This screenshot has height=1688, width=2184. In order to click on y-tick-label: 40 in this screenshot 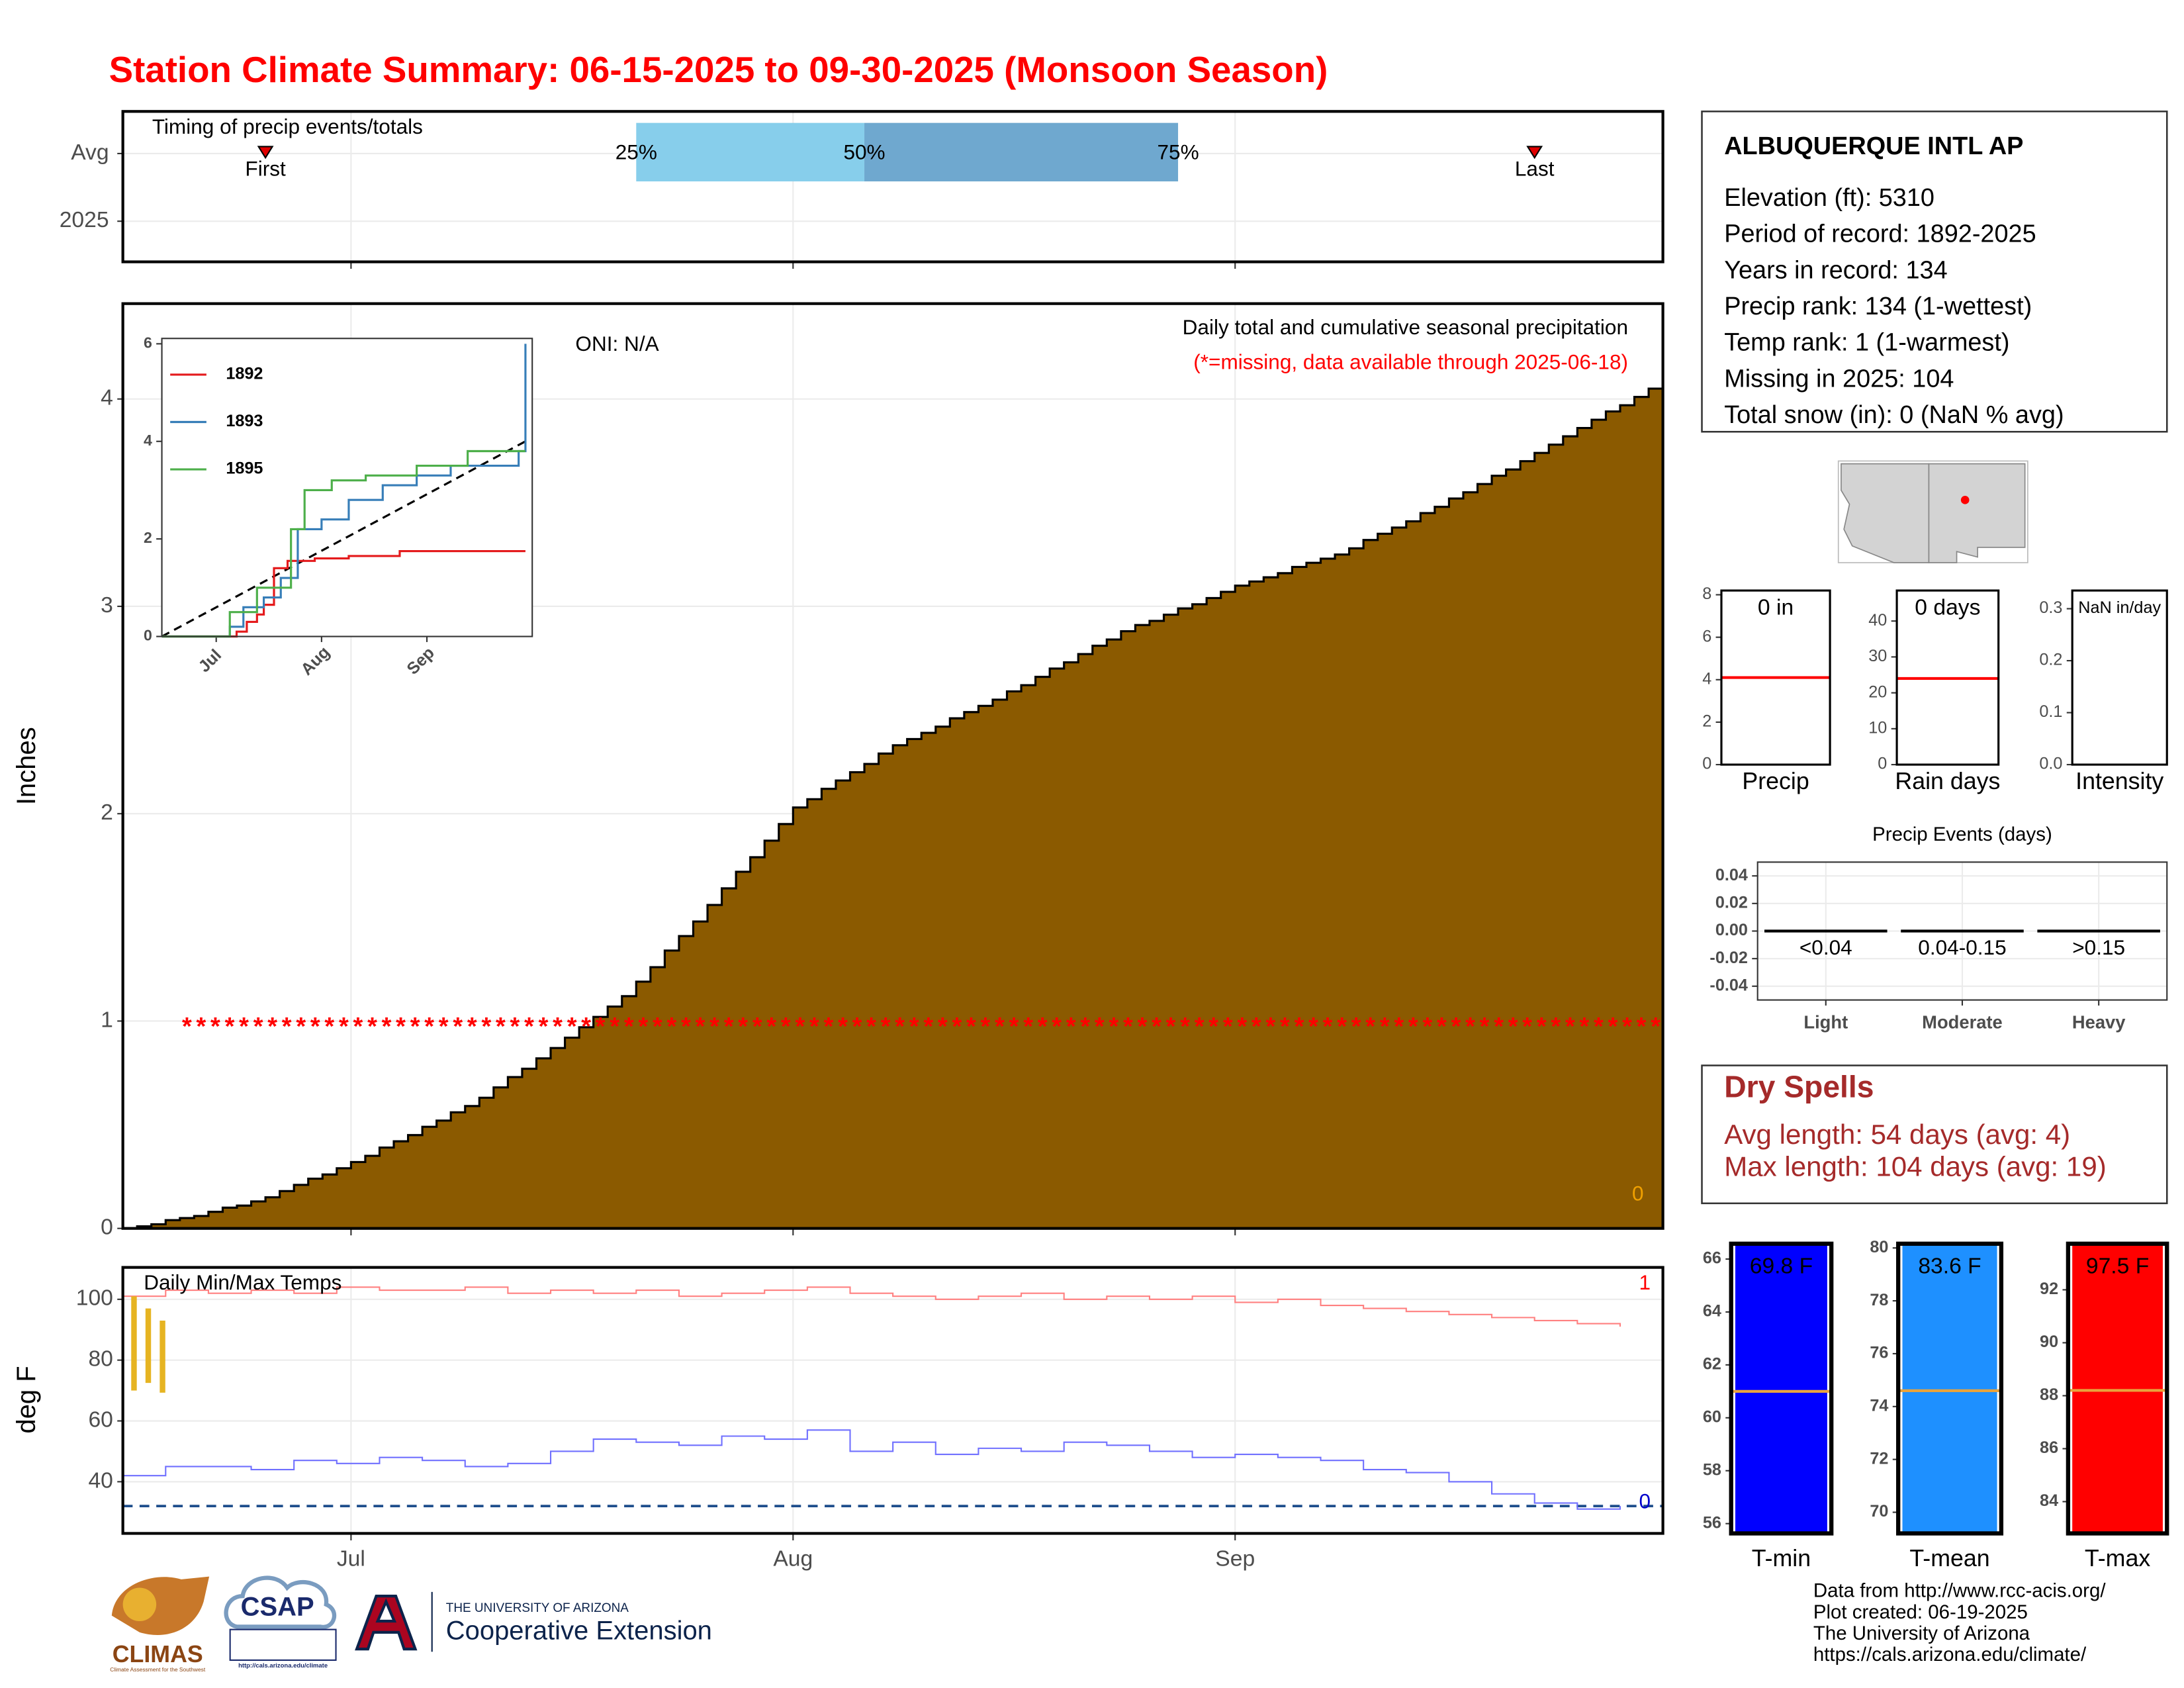, I will do `click(1877, 620)`.